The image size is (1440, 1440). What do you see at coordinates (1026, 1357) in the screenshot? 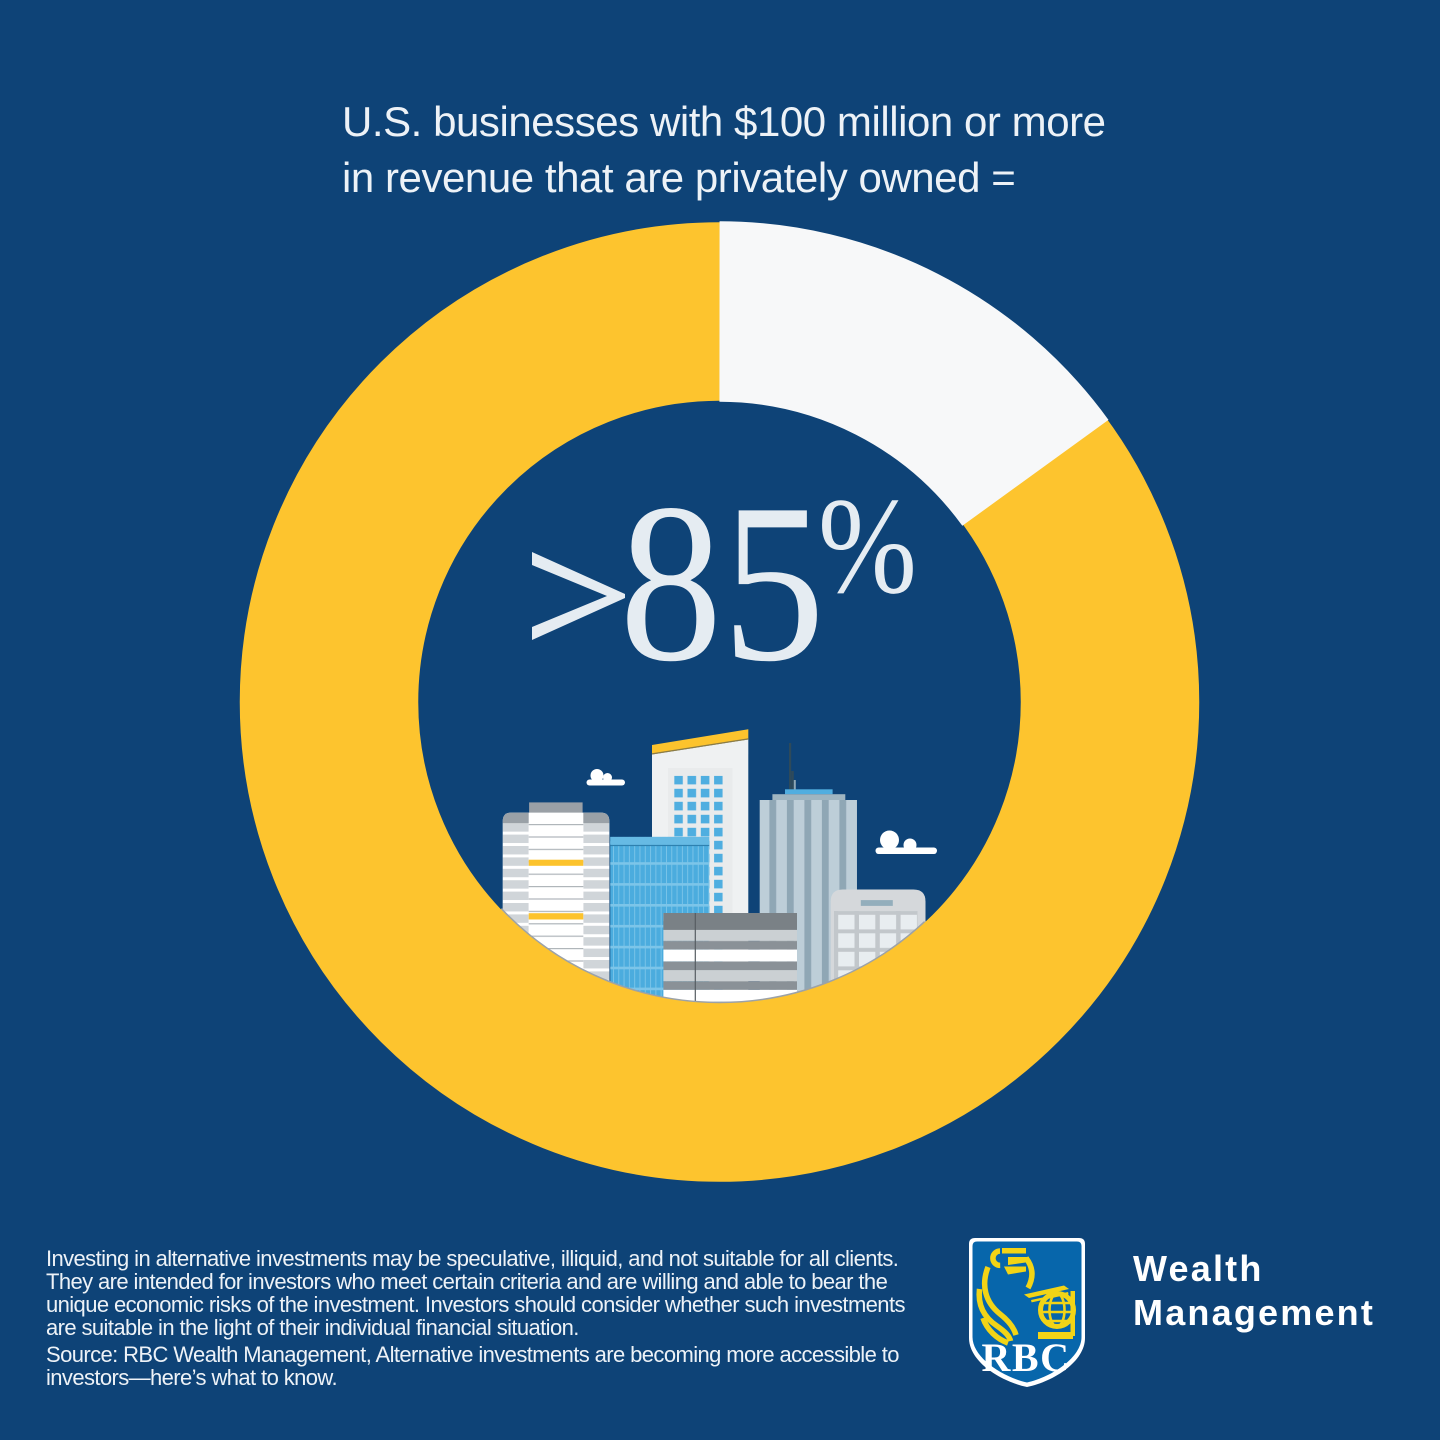
I see `svg-text: RBC` at bounding box center [1026, 1357].